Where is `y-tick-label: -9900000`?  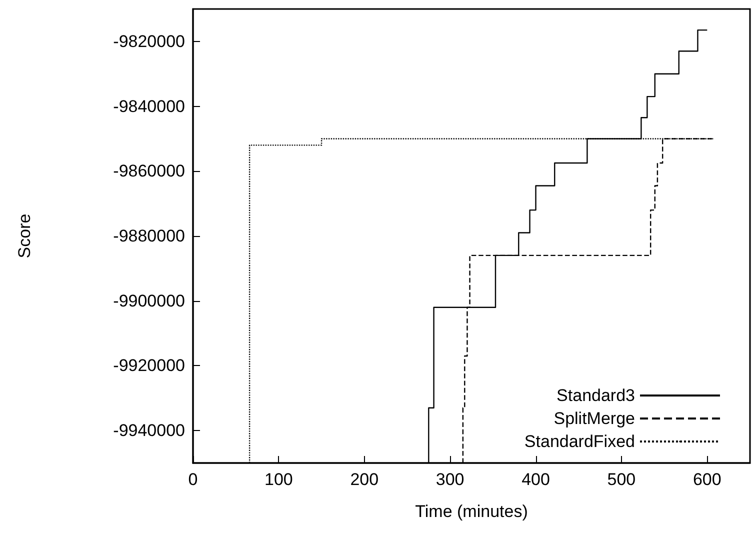 y-tick-label: -9900000 is located at coordinates (149, 300).